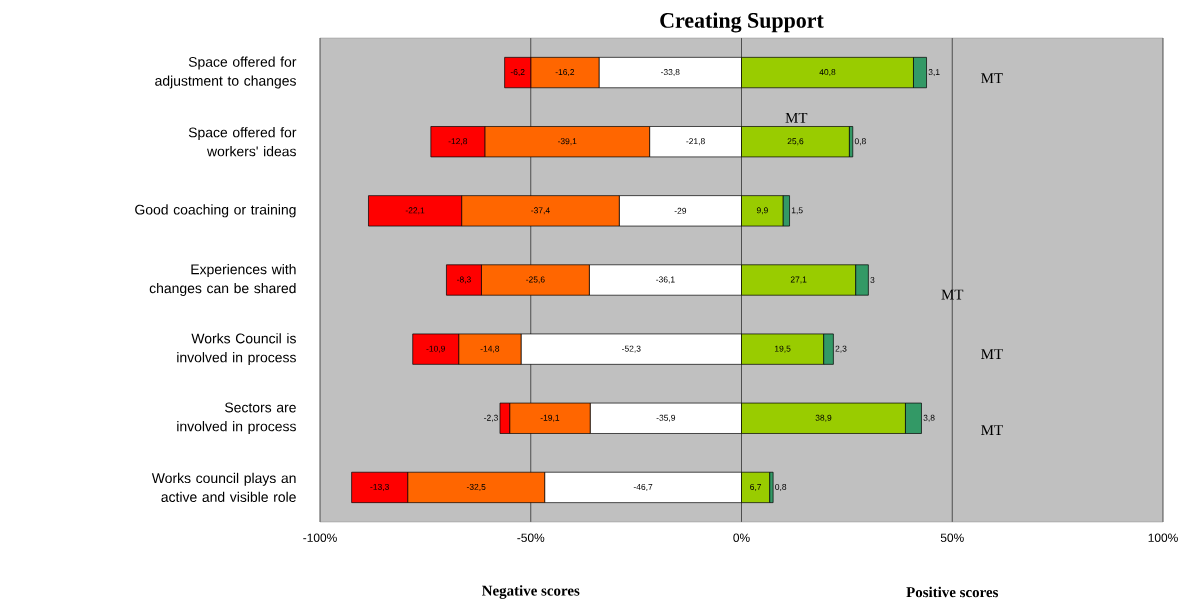 This screenshot has height=607, width=1191. I want to click on data-label: -16,2, so click(565, 73).